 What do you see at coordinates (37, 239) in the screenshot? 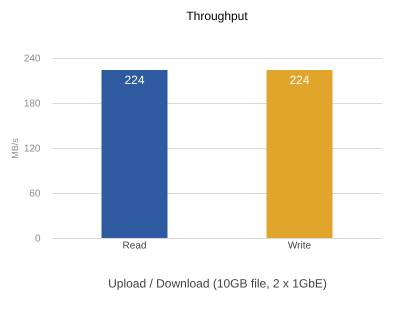
I see `y-tick-label: 0` at bounding box center [37, 239].